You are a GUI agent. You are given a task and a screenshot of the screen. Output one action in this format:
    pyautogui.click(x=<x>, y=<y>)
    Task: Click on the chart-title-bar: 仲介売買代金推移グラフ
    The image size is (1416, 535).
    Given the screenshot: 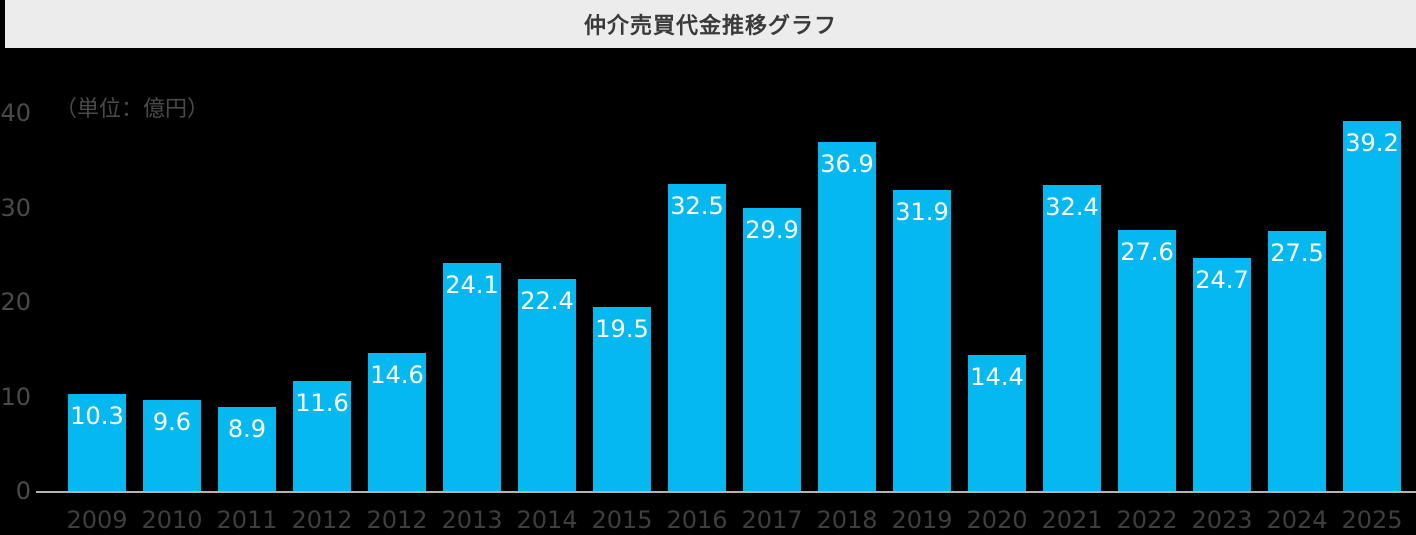 What is the action you would take?
    pyautogui.click(x=710, y=24)
    